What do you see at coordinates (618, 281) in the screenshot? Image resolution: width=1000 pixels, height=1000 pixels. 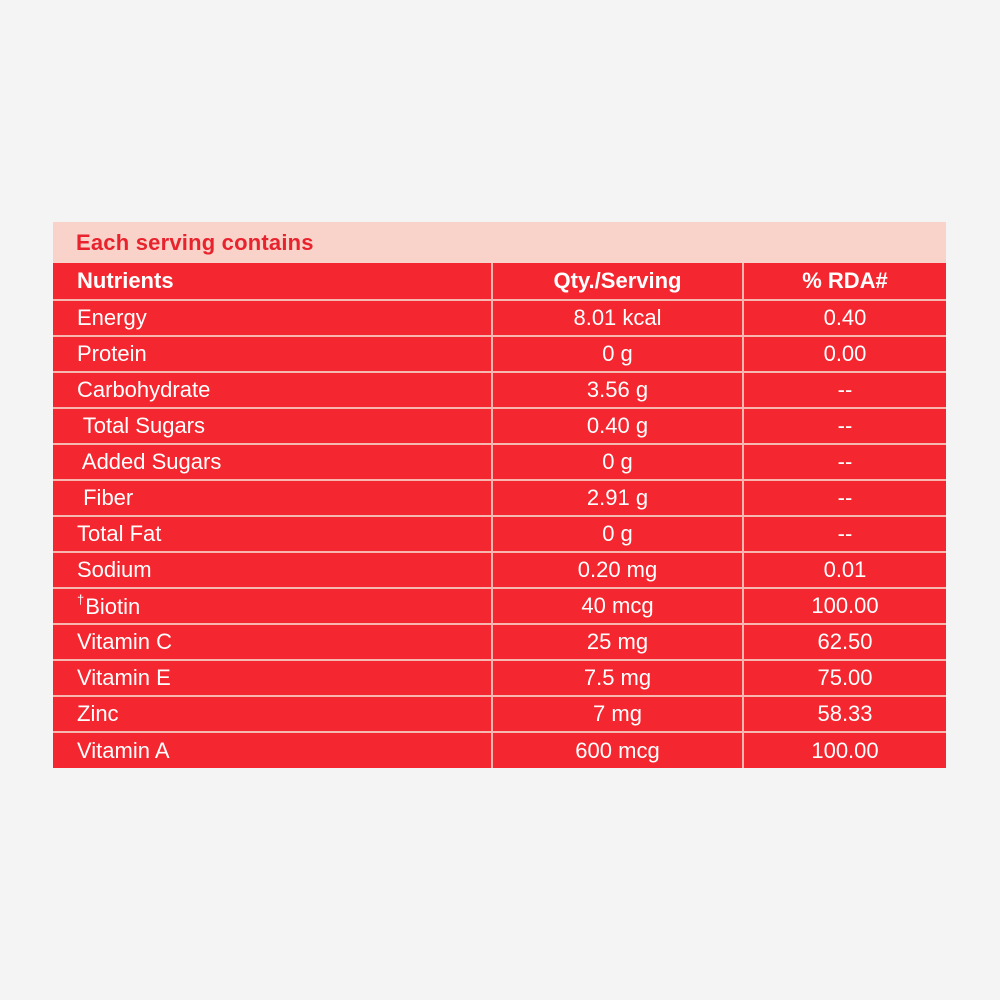 I see `column-header-qty: Qty./Serving` at bounding box center [618, 281].